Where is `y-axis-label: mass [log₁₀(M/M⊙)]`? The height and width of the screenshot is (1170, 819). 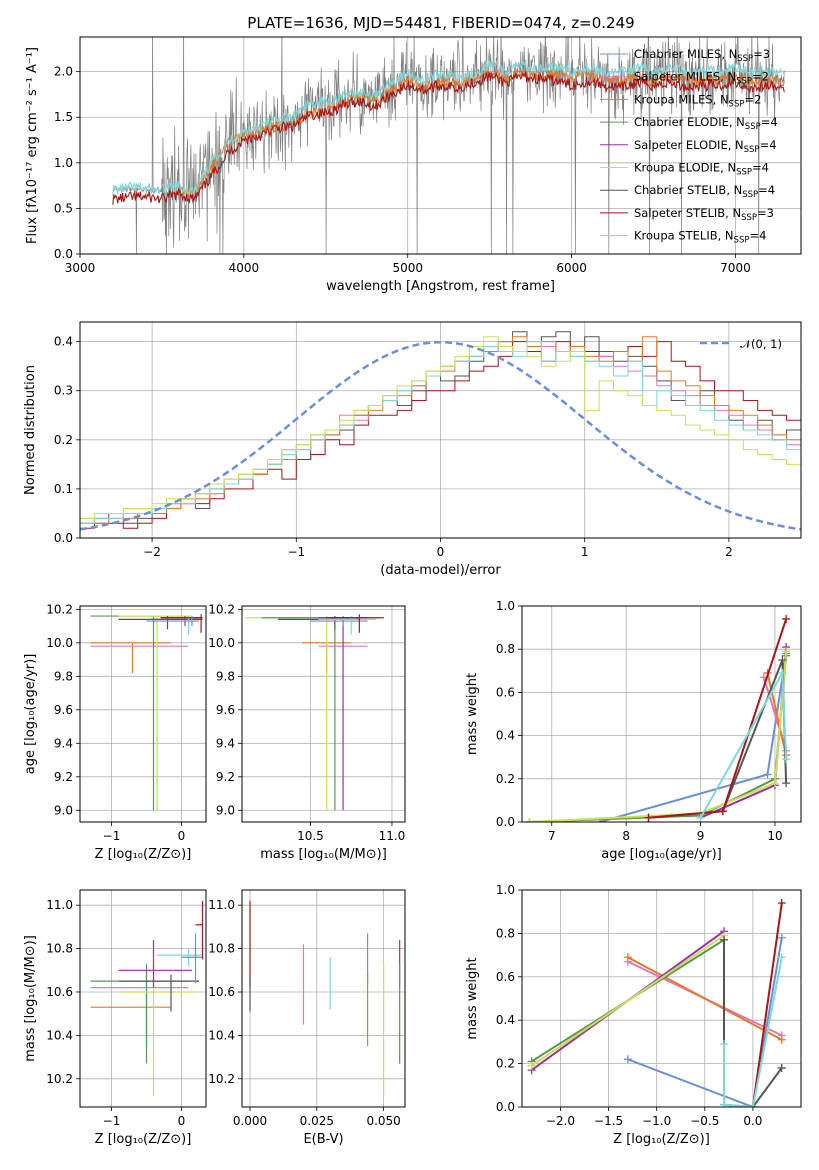
y-axis-label: mass [log₁₀(M/M⊙)] is located at coordinates (30, 998).